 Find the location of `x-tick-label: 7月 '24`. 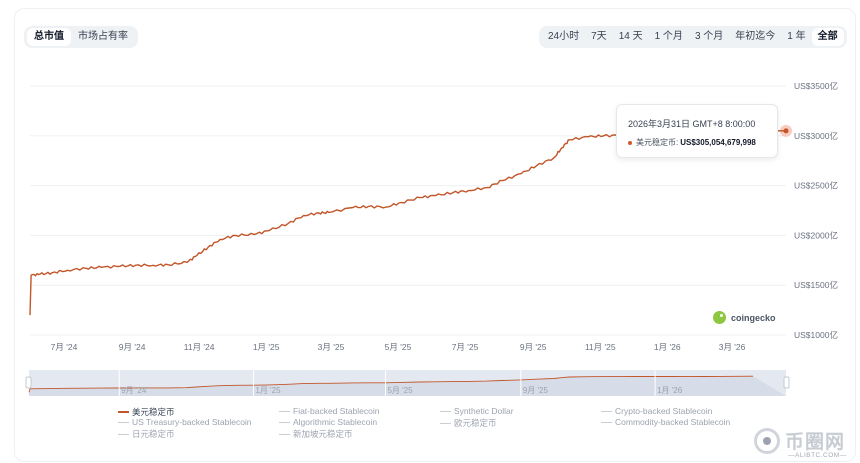

x-tick-label: 7月 '24 is located at coordinates (64, 347).